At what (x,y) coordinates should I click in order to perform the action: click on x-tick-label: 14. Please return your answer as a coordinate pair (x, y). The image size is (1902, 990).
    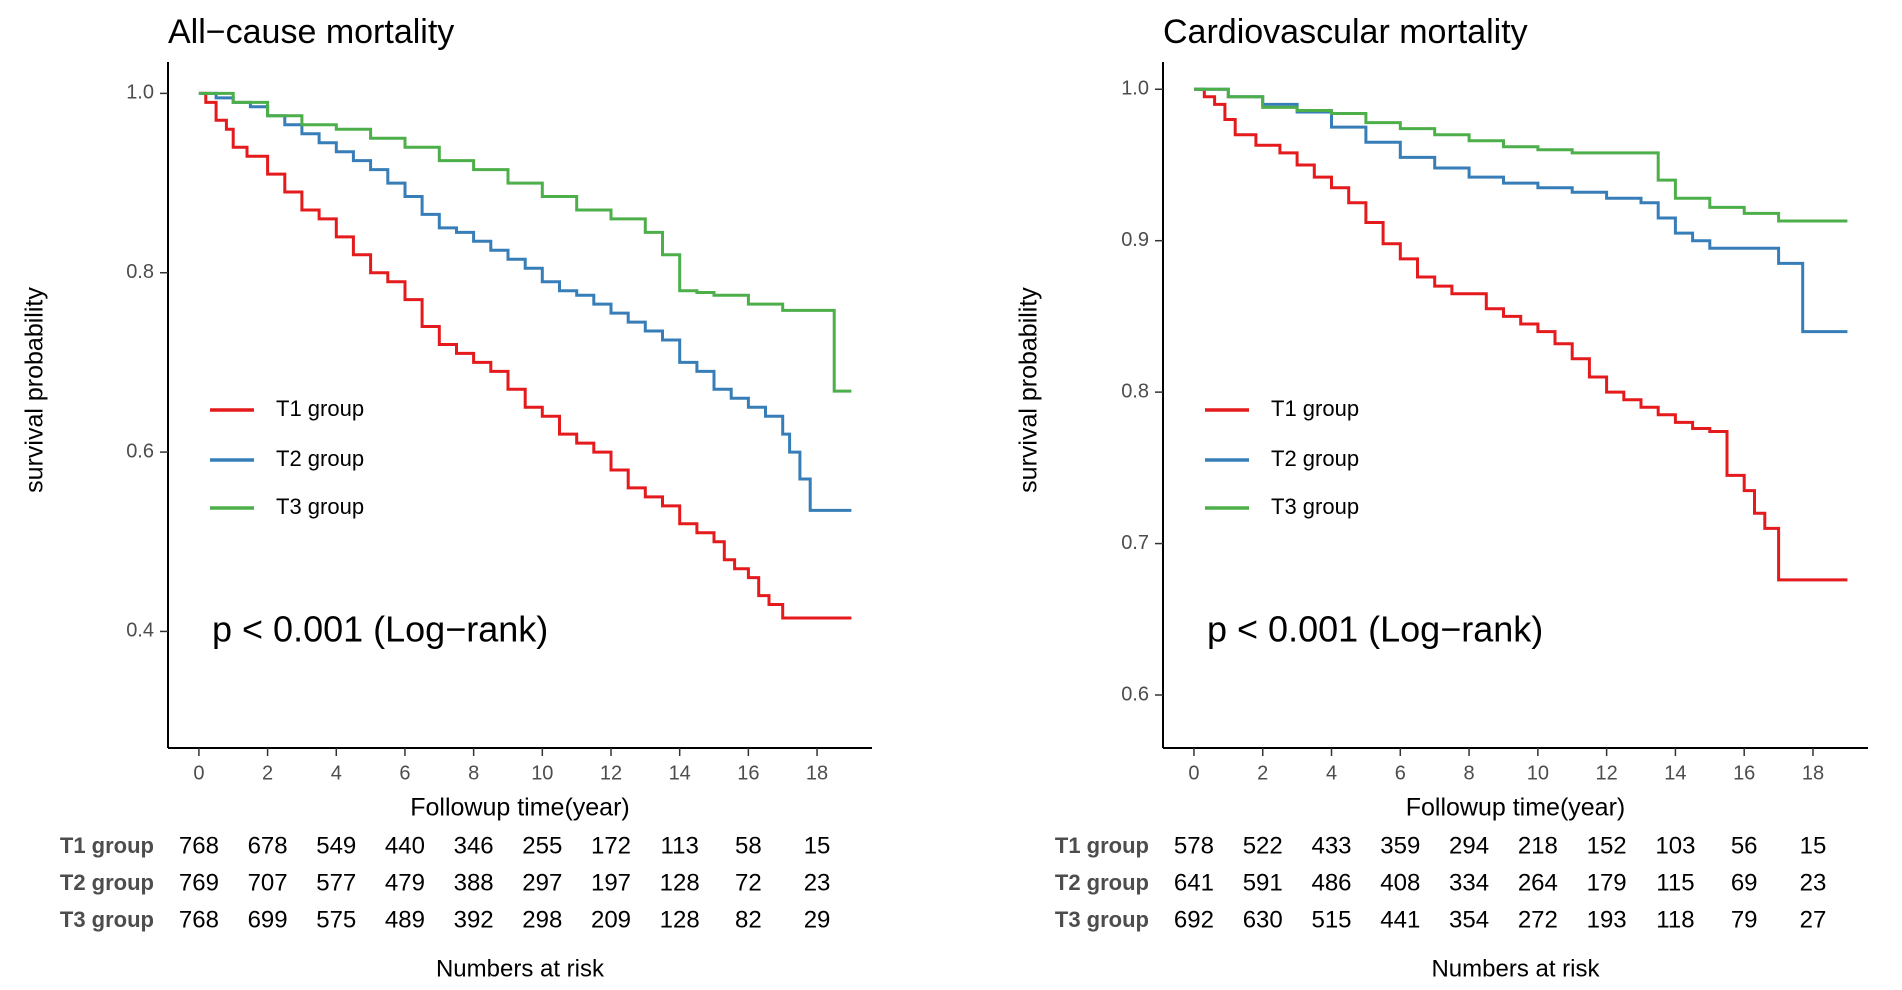
    Looking at the image, I should click on (680, 773).